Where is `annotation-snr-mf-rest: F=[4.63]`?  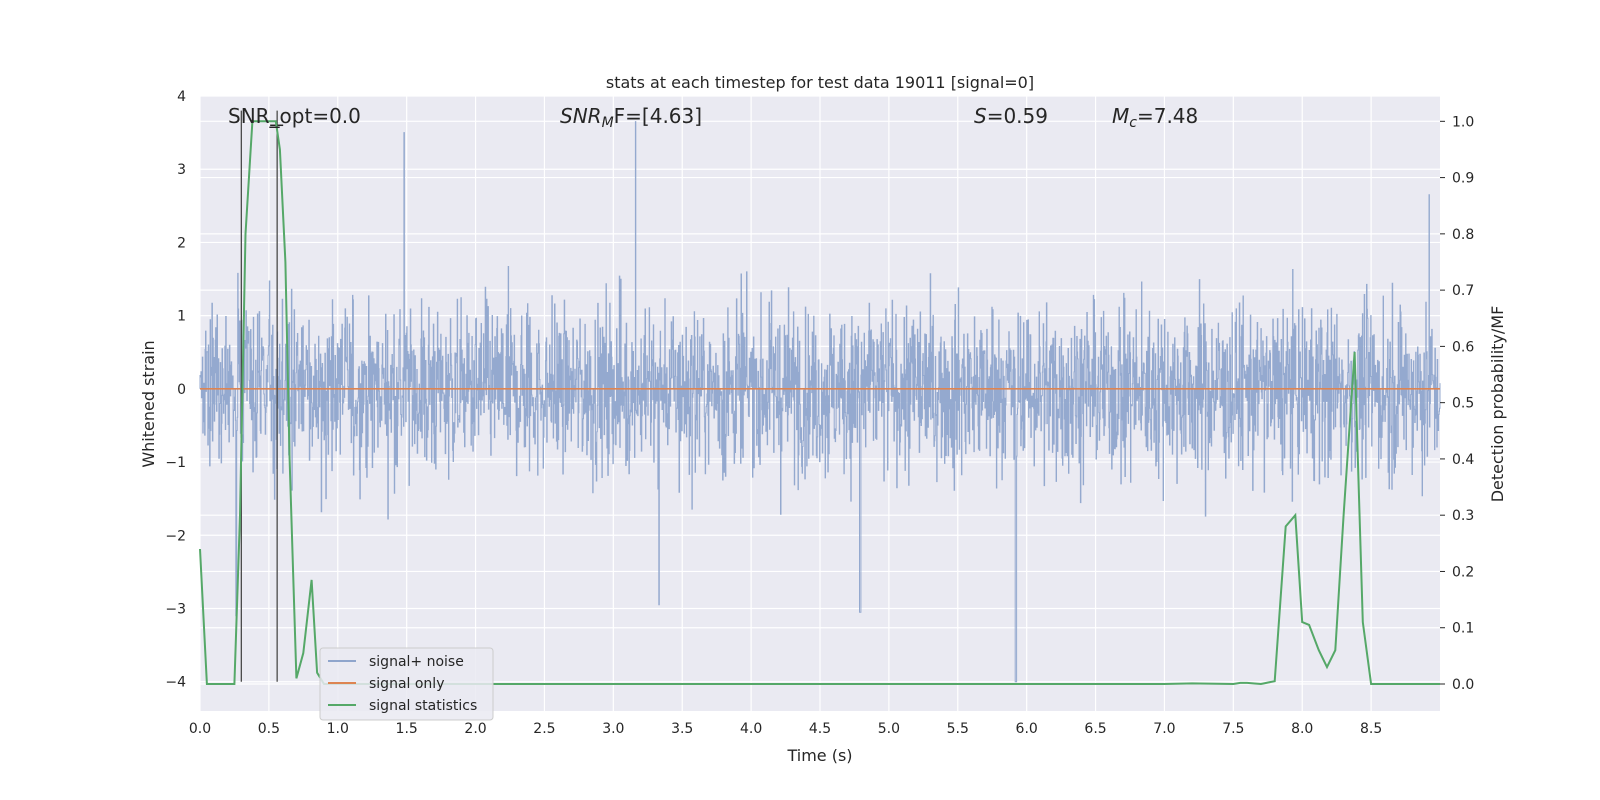
annotation-snr-mf-rest: F=[4.63] is located at coordinates (658, 116).